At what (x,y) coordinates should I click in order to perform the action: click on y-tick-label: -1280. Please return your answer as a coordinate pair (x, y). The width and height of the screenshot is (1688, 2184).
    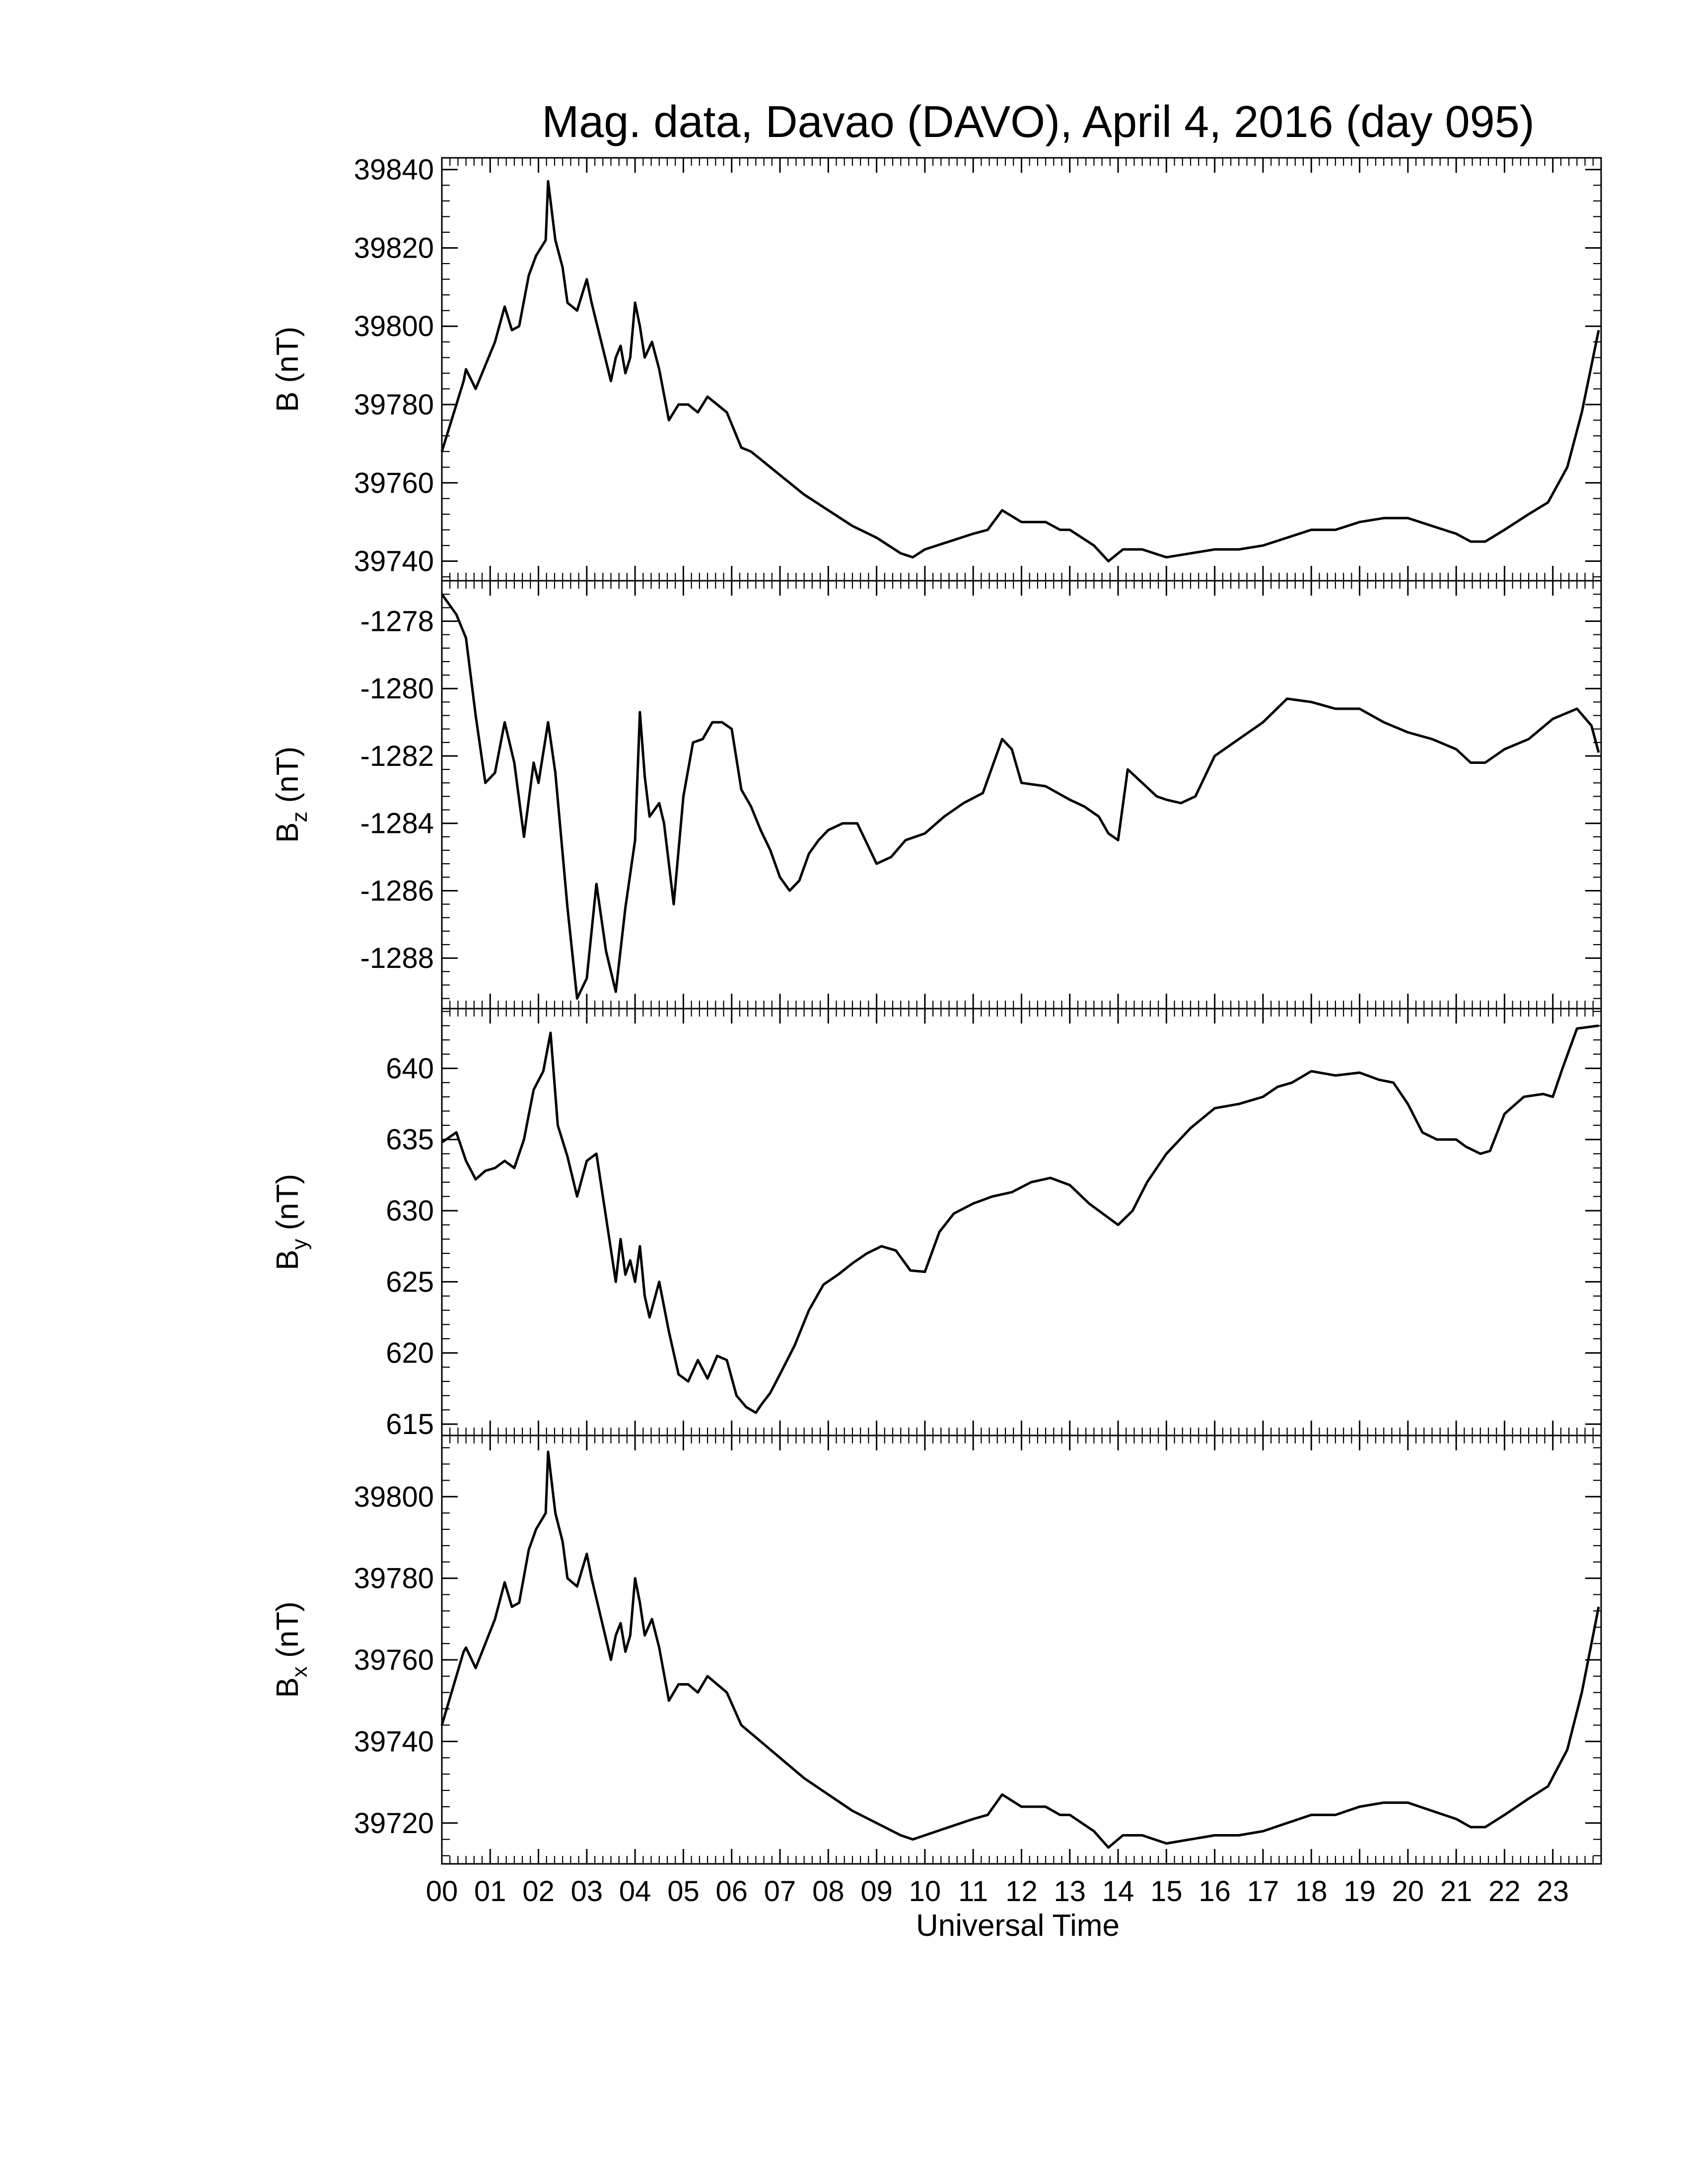
    Looking at the image, I should click on (397, 689).